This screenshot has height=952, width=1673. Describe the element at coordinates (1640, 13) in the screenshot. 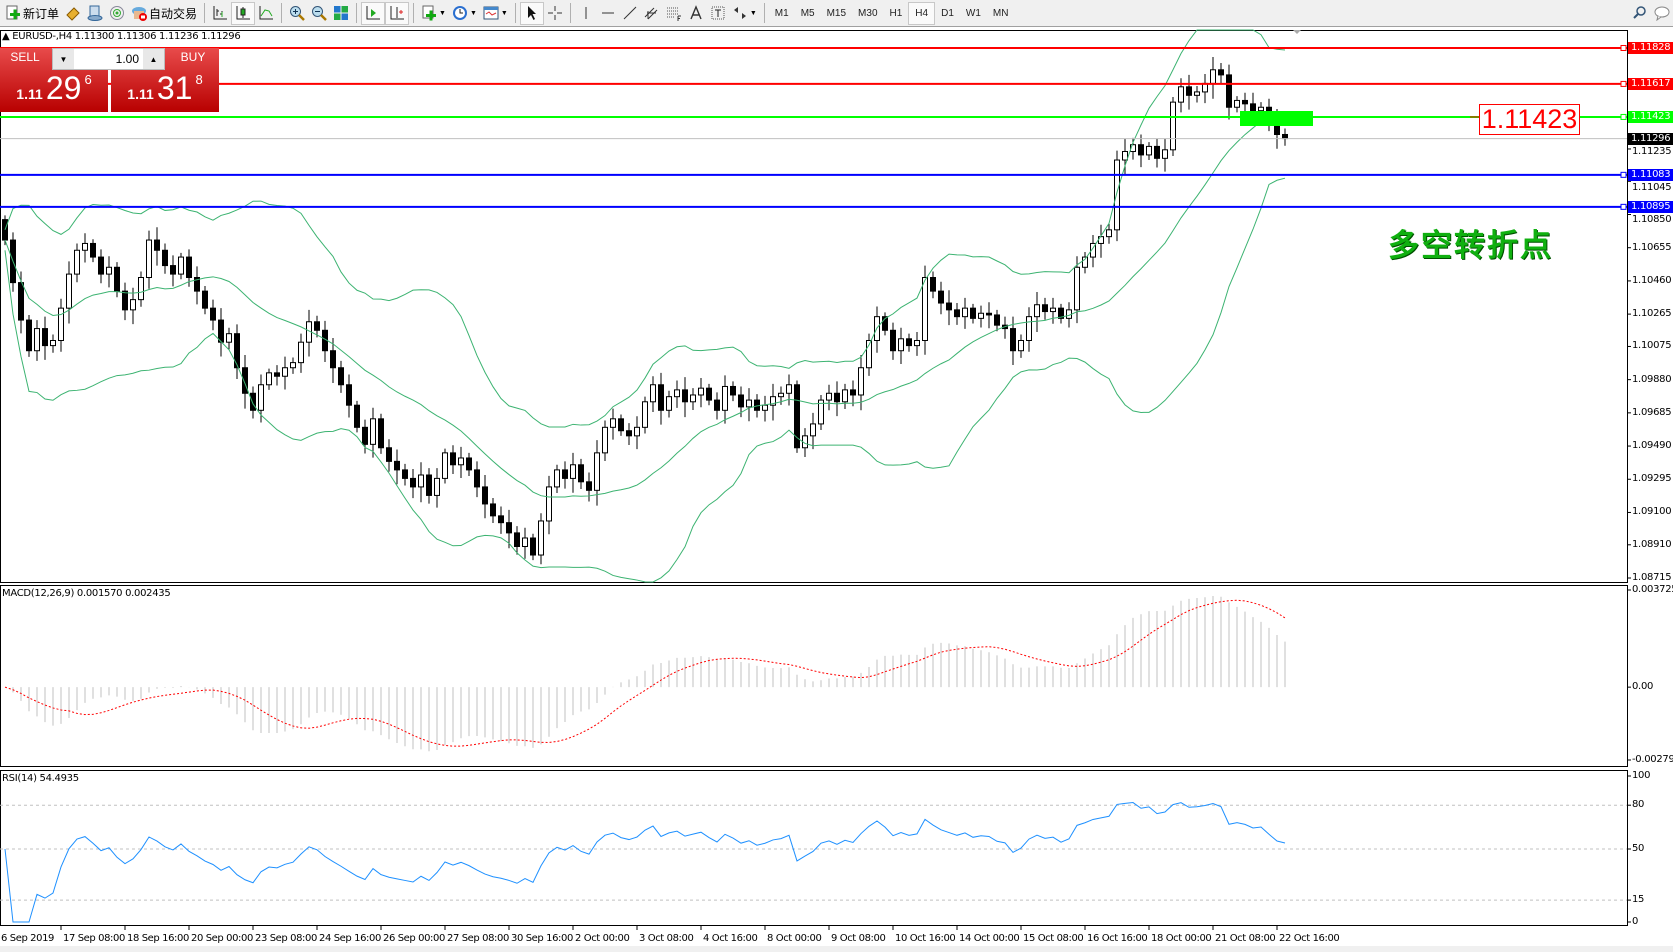

I see `search-button` at that location.